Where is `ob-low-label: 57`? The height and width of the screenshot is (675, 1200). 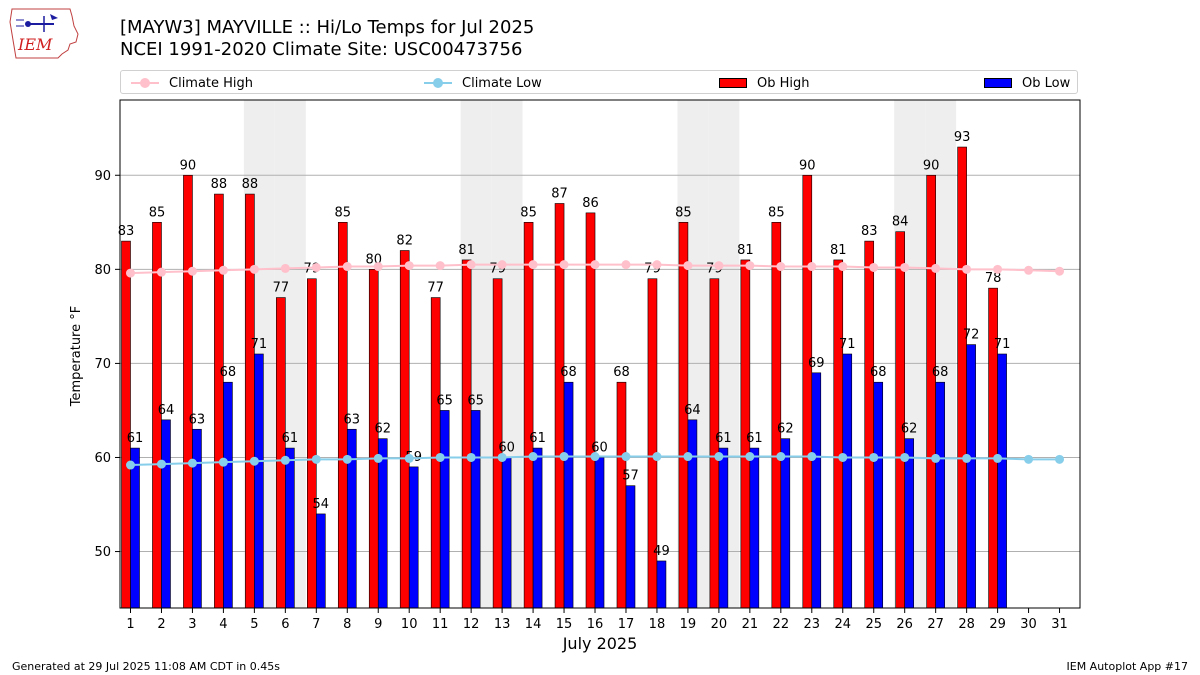
ob-low-label: 57 is located at coordinates (630, 476).